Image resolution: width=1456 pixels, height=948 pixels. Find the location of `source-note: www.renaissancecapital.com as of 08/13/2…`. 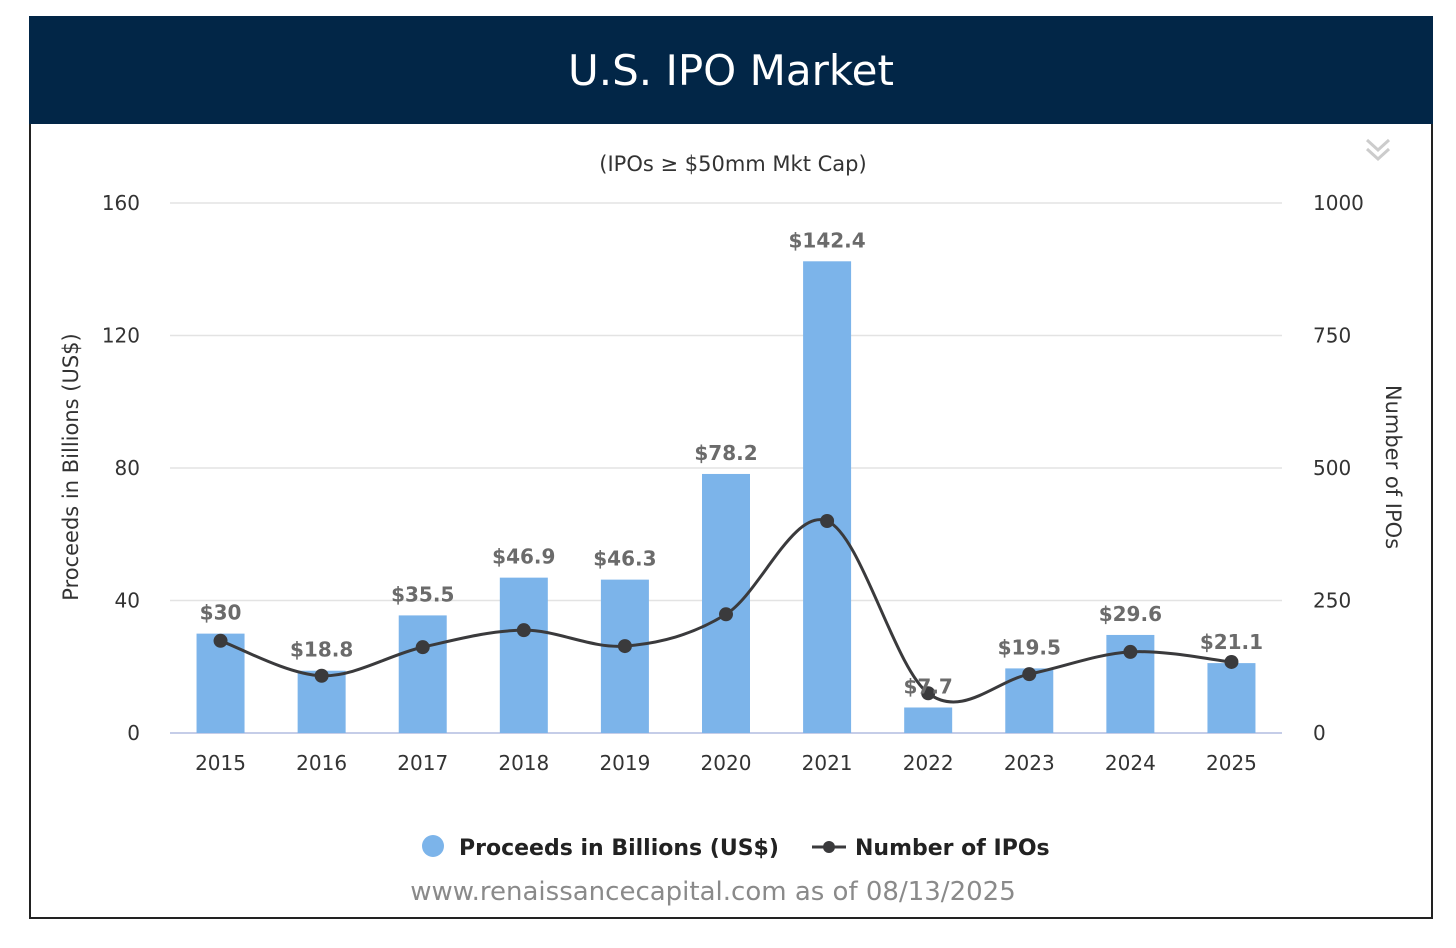

source-note: www.renaissancecapital.com as of 08/13/2… is located at coordinates (713, 892).